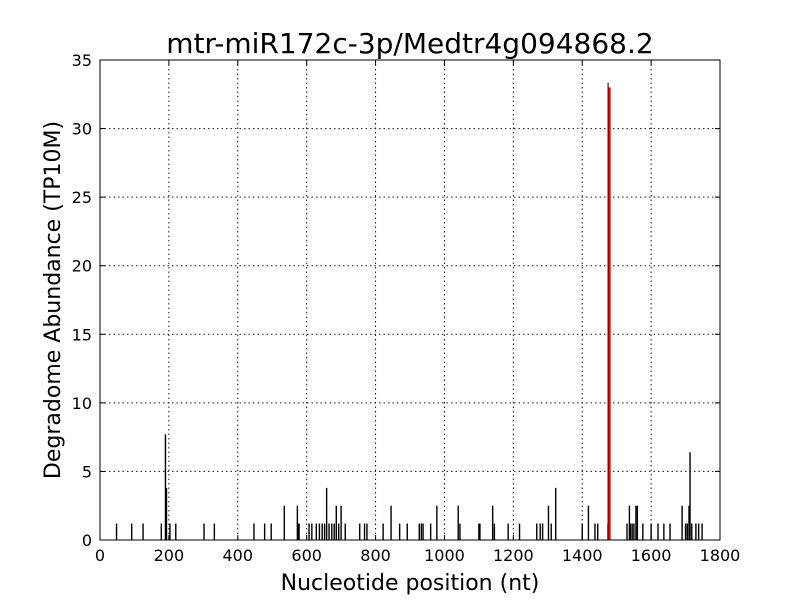  Describe the element at coordinates (82, 197) in the screenshot. I see `y-tick-label: 25` at that location.